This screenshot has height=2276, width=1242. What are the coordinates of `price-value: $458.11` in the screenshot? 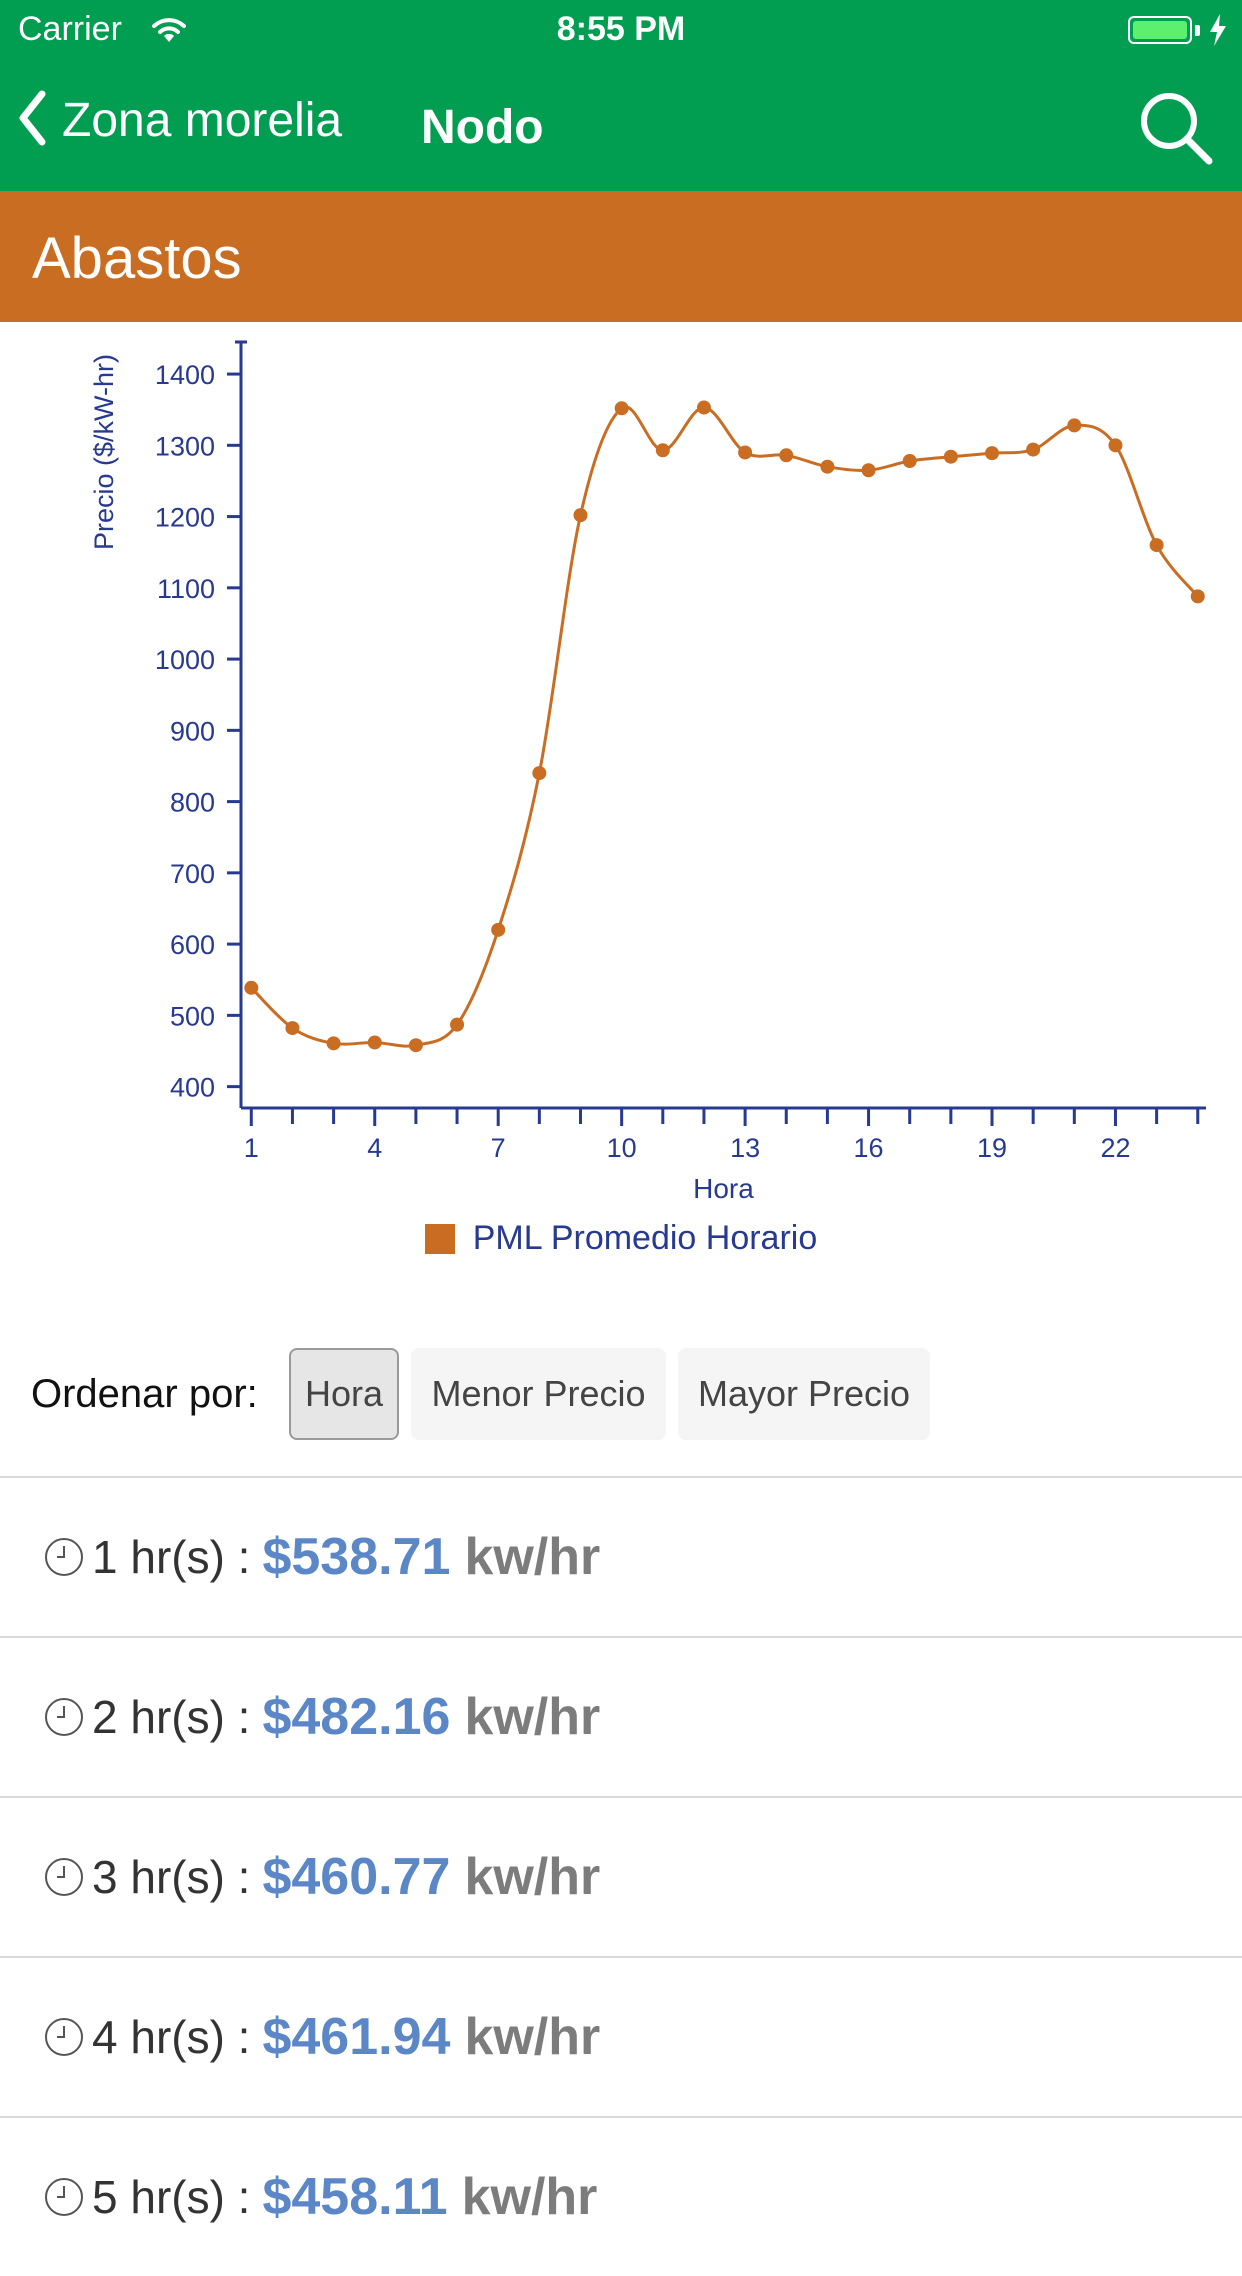 It's located at (355, 2197).